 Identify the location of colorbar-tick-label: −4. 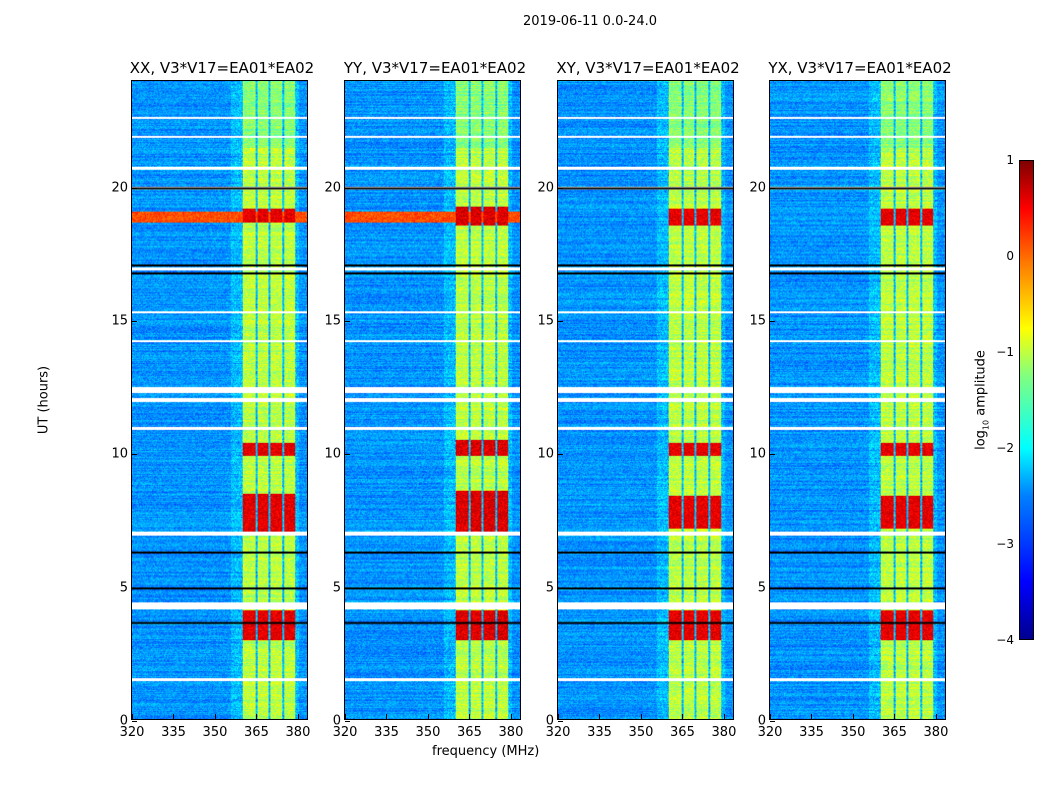
(1005, 640).